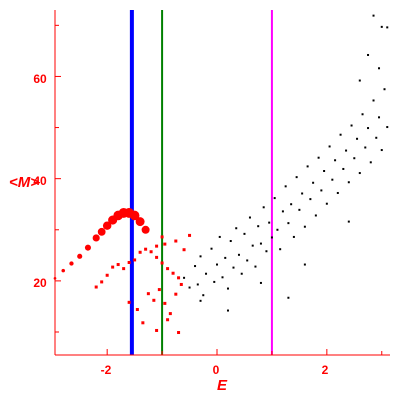 The width and height of the screenshot is (400, 400). I want to click on x-tick-label: -2, so click(106, 370).